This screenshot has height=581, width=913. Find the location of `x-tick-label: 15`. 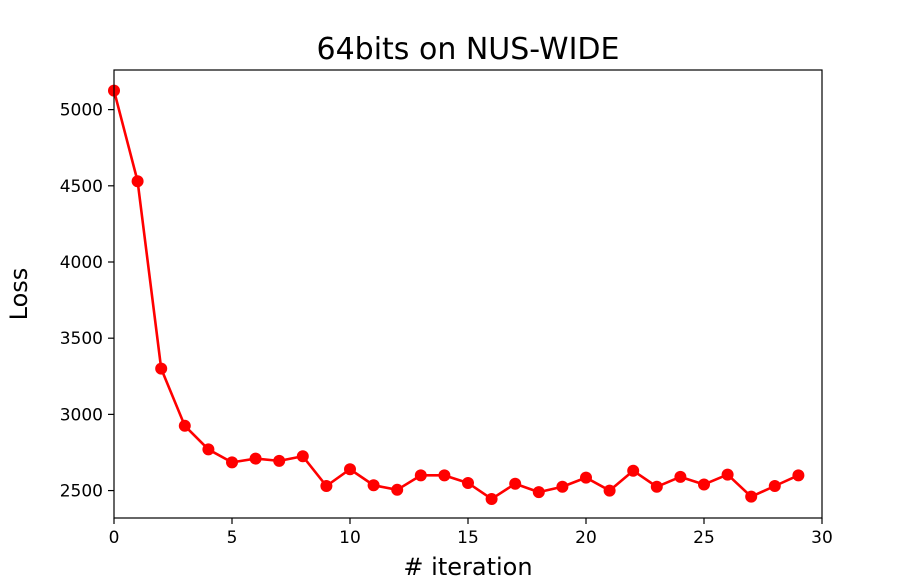

x-tick-label: 15 is located at coordinates (468, 538).